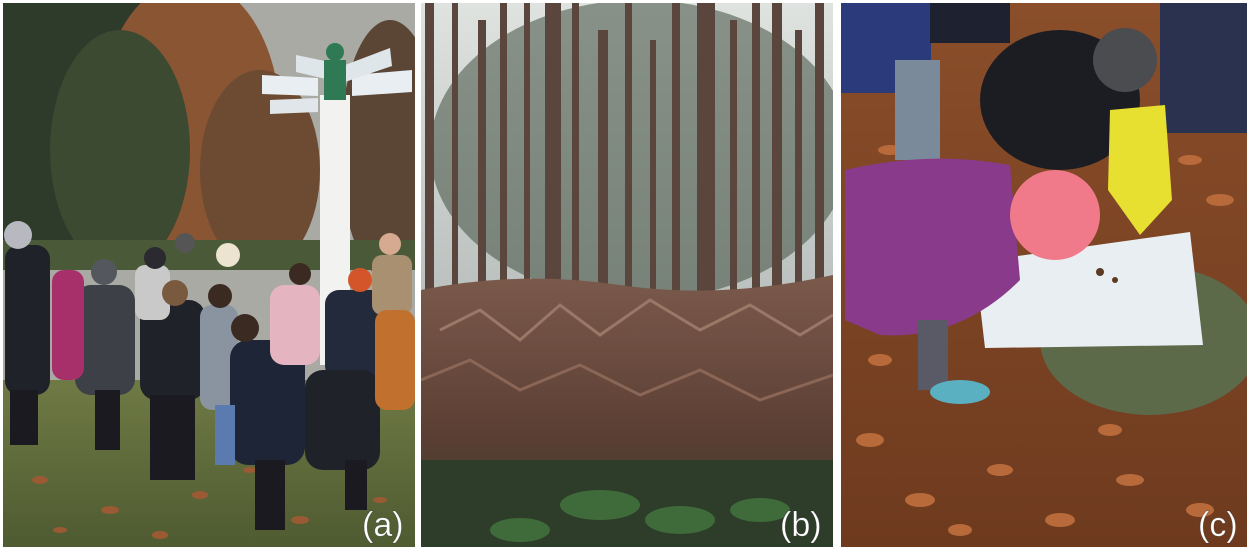  What do you see at coordinates (383, 525) in the screenshot?
I see `panel-label: (a)` at bounding box center [383, 525].